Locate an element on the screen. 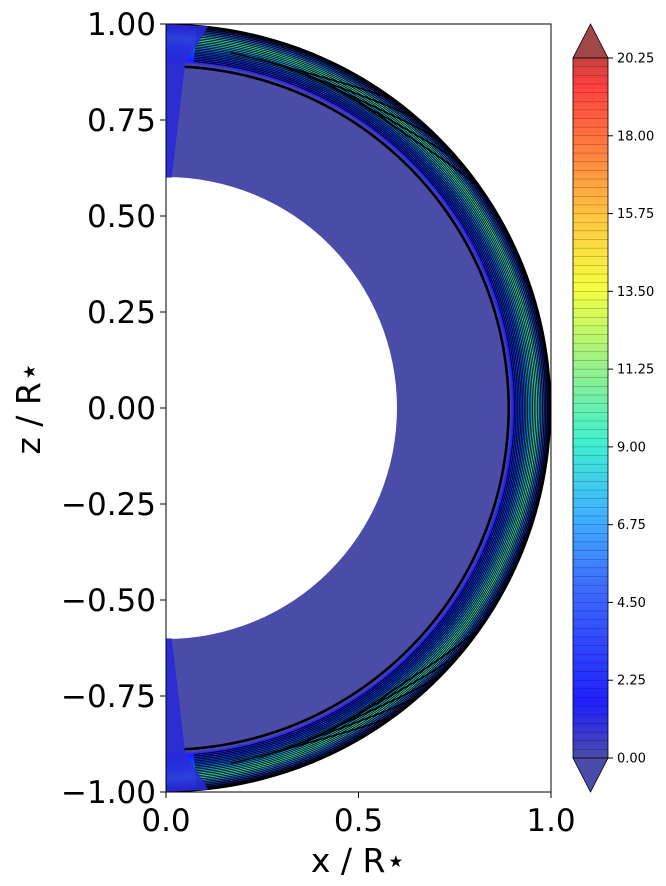 This screenshot has height=886, width=666. x-tick-label: 0.0 is located at coordinates (165, 821).